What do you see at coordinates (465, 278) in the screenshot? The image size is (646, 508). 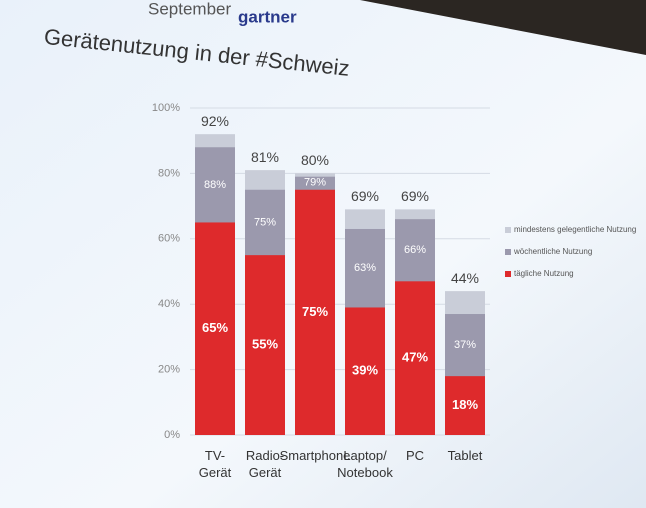 I see `value-label: 44%` at bounding box center [465, 278].